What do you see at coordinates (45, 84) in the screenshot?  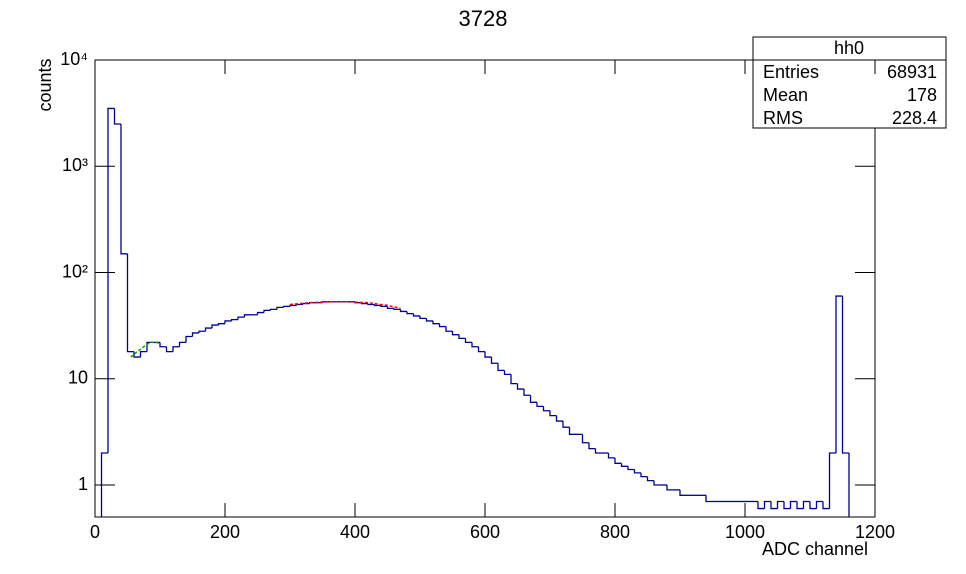 I see `y-axis-label: counts` at bounding box center [45, 84].